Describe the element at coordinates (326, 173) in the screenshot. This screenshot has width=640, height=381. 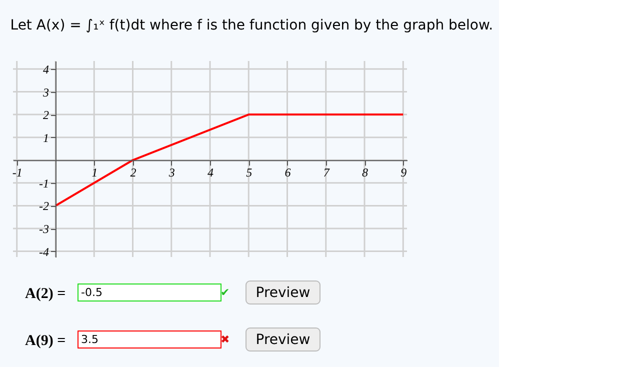
I see `x-tick-label: 7` at that location.